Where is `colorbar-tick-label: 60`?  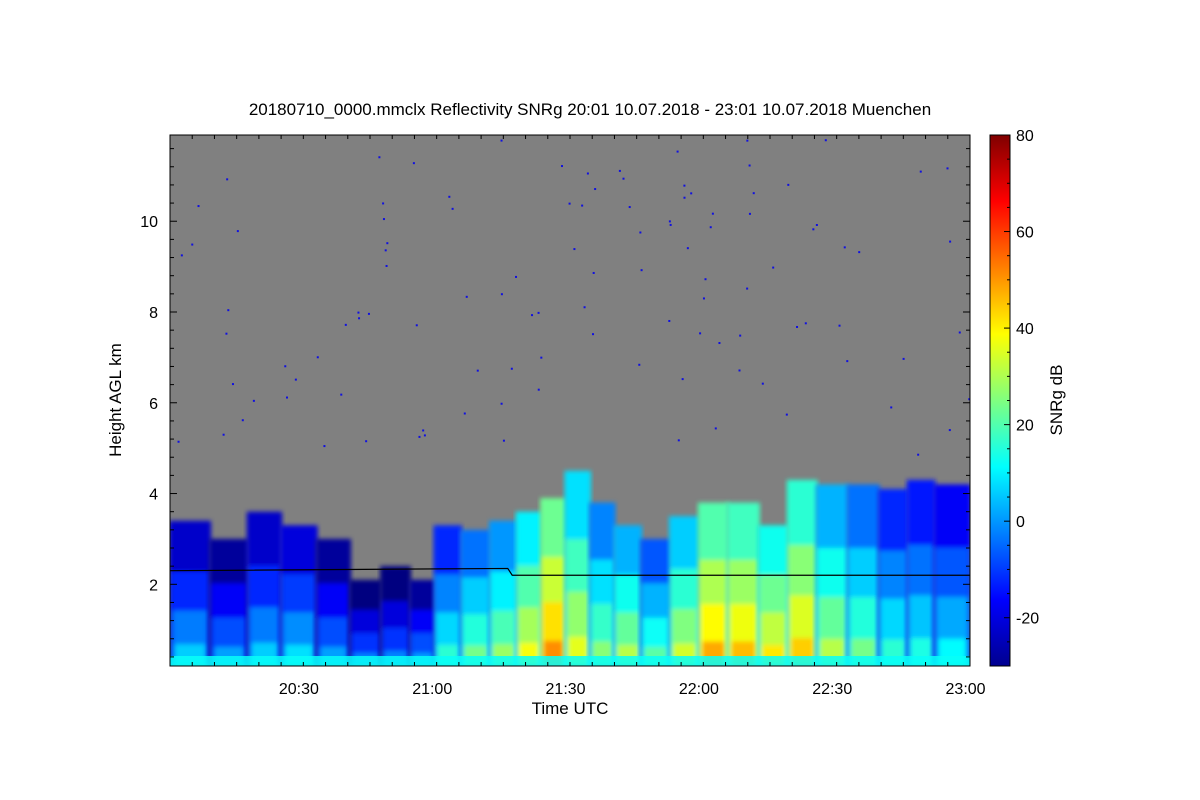 colorbar-tick-label: 60 is located at coordinates (1025, 233).